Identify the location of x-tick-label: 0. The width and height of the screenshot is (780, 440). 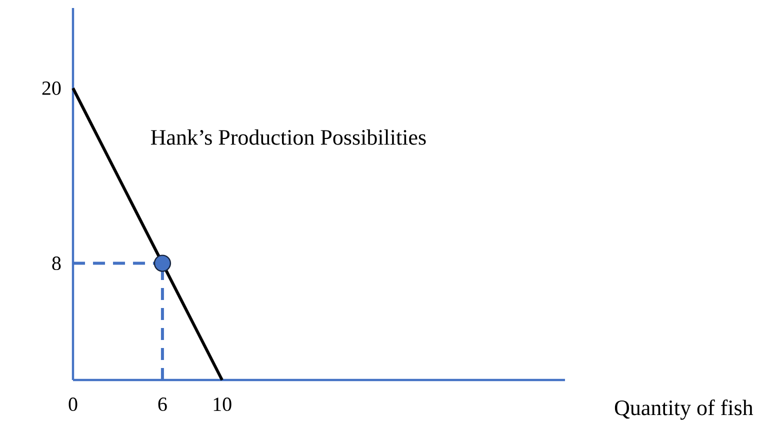
(73, 405).